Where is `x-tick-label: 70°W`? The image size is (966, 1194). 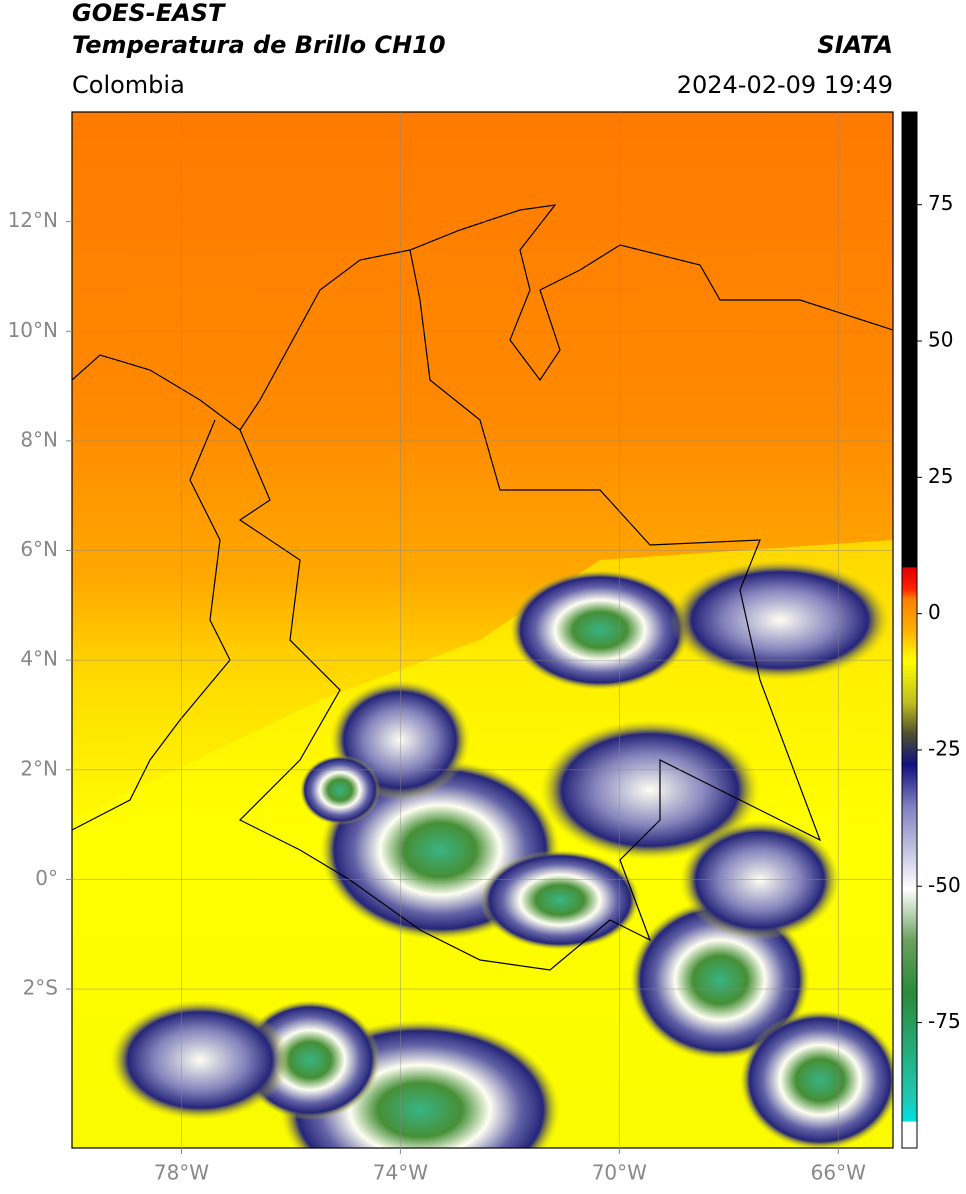 x-tick-label: 70°W is located at coordinates (619, 1173).